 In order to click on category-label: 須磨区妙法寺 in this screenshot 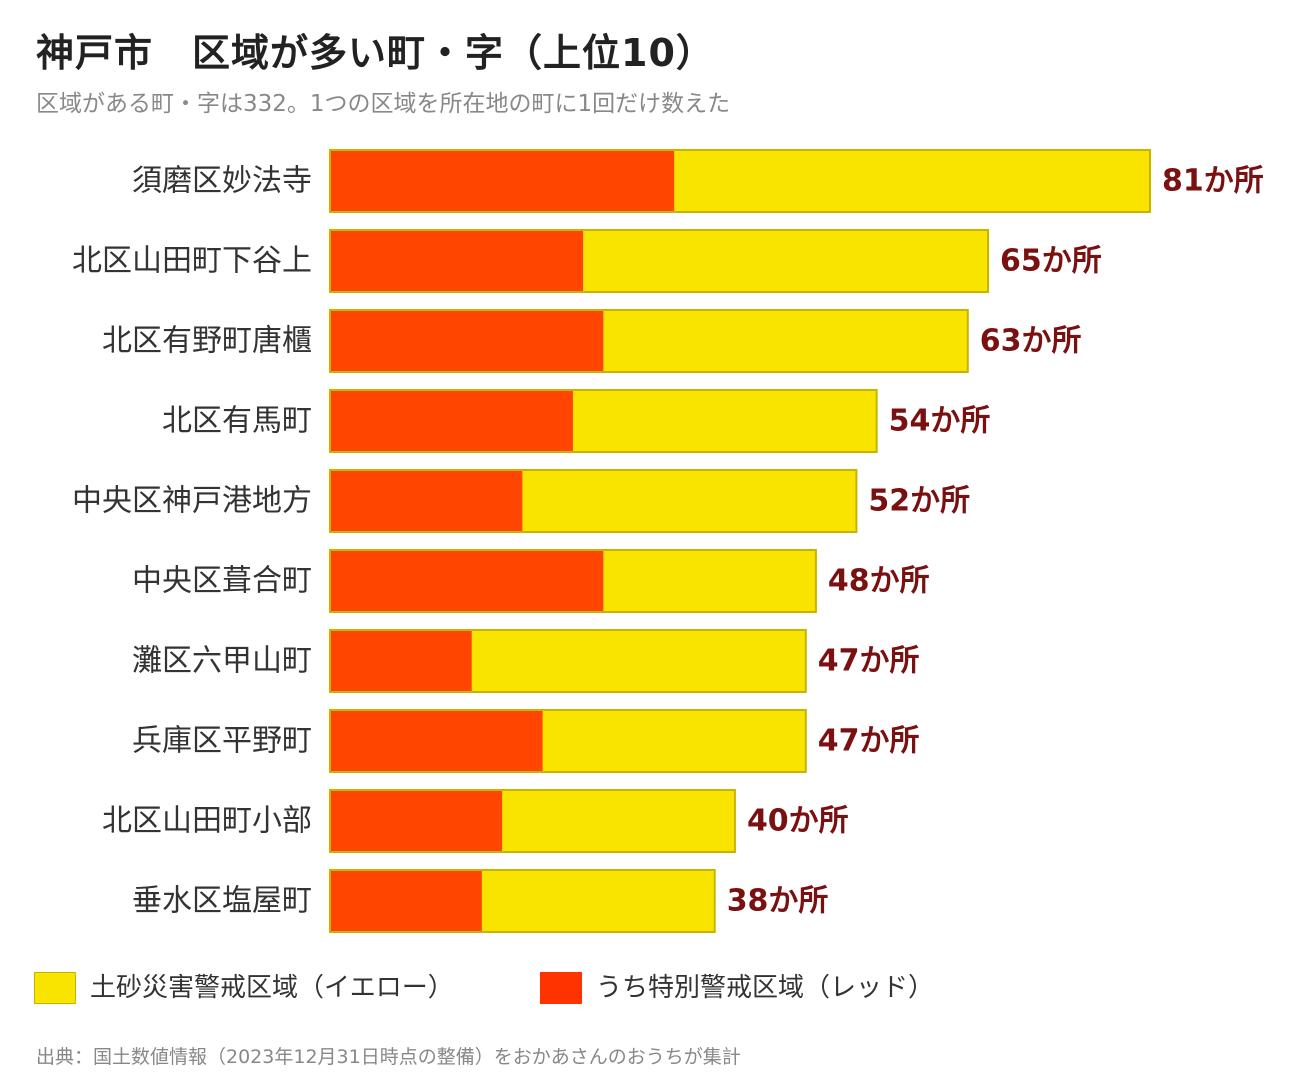, I will do `click(222, 181)`.